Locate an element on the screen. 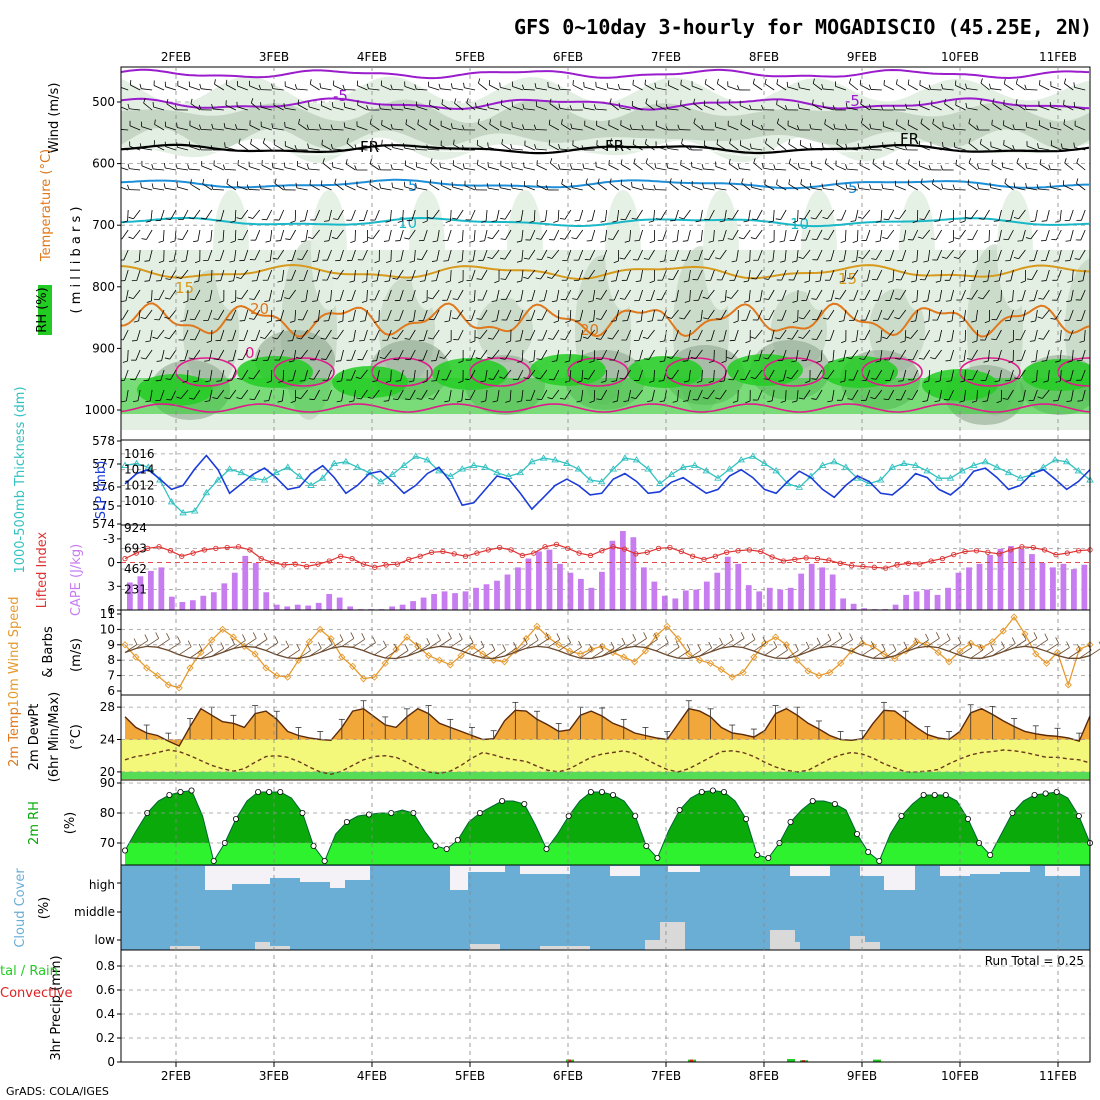 Image resolution: width=1100 pixels, height=1100 pixels. cloud-low-area is located at coordinates (797, 946).